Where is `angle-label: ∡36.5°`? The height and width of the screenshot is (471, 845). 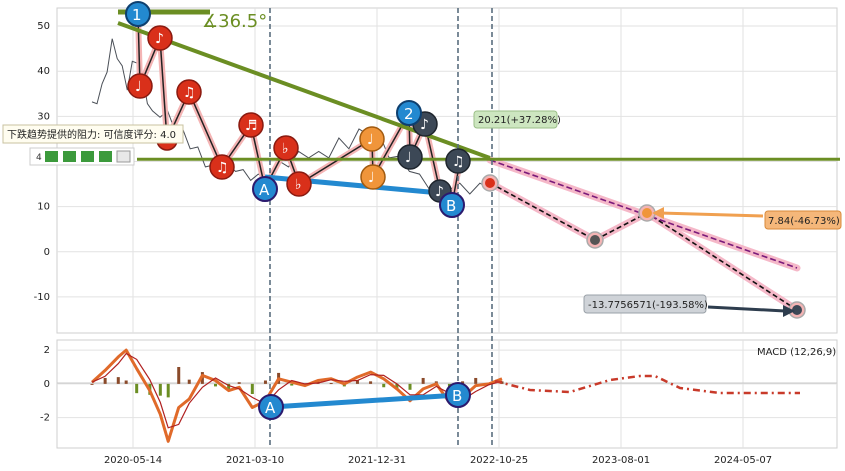 angle-label: ∡36.5° is located at coordinates (234, 21).